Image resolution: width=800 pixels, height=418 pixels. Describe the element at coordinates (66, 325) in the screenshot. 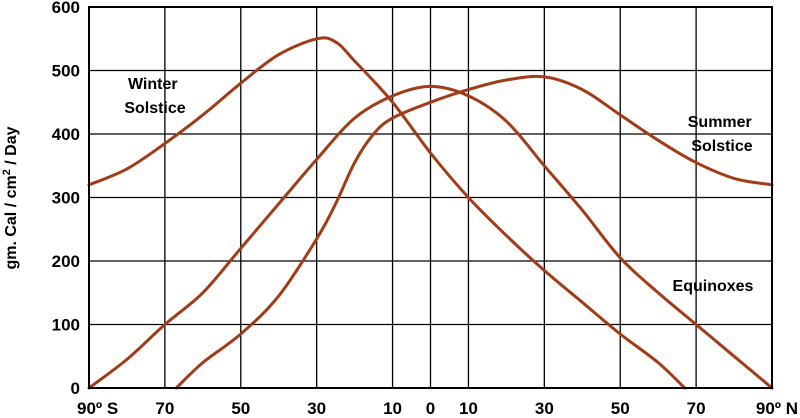

I see `y-tick-label: 100` at that location.